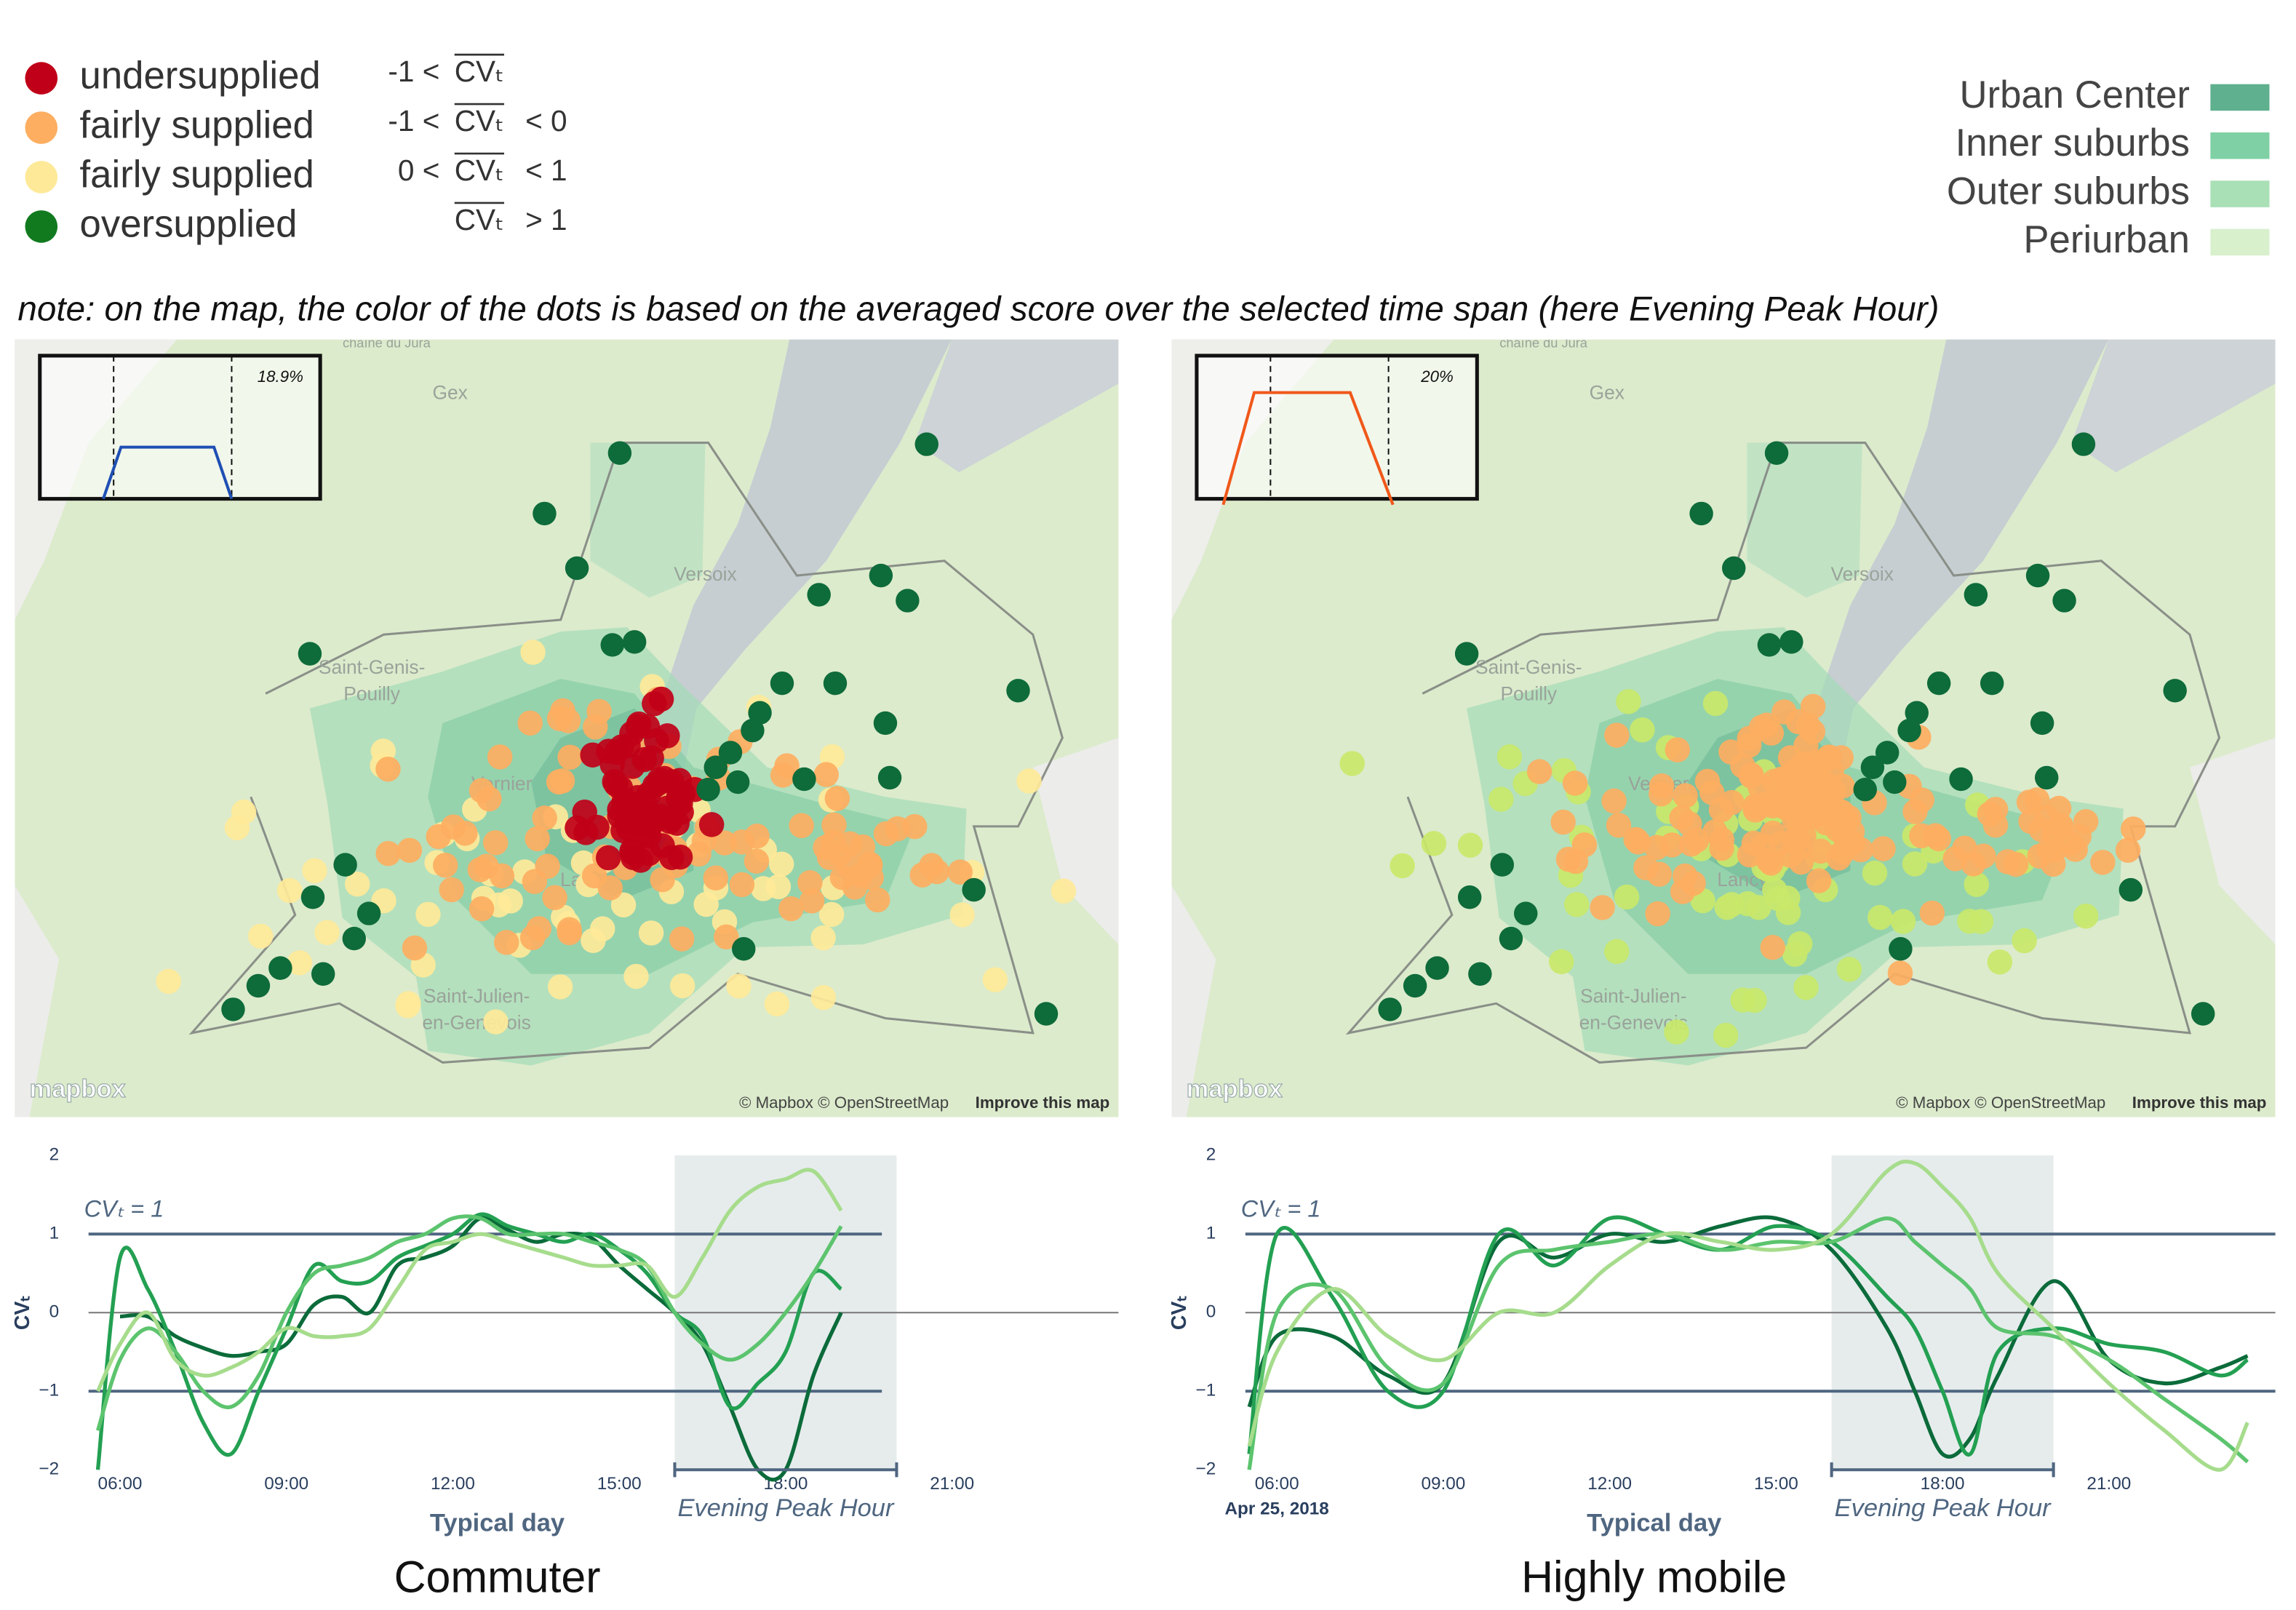  Describe the element at coordinates (197, 124) in the screenshot. I see `legend-label: fairly supplied` at that location.